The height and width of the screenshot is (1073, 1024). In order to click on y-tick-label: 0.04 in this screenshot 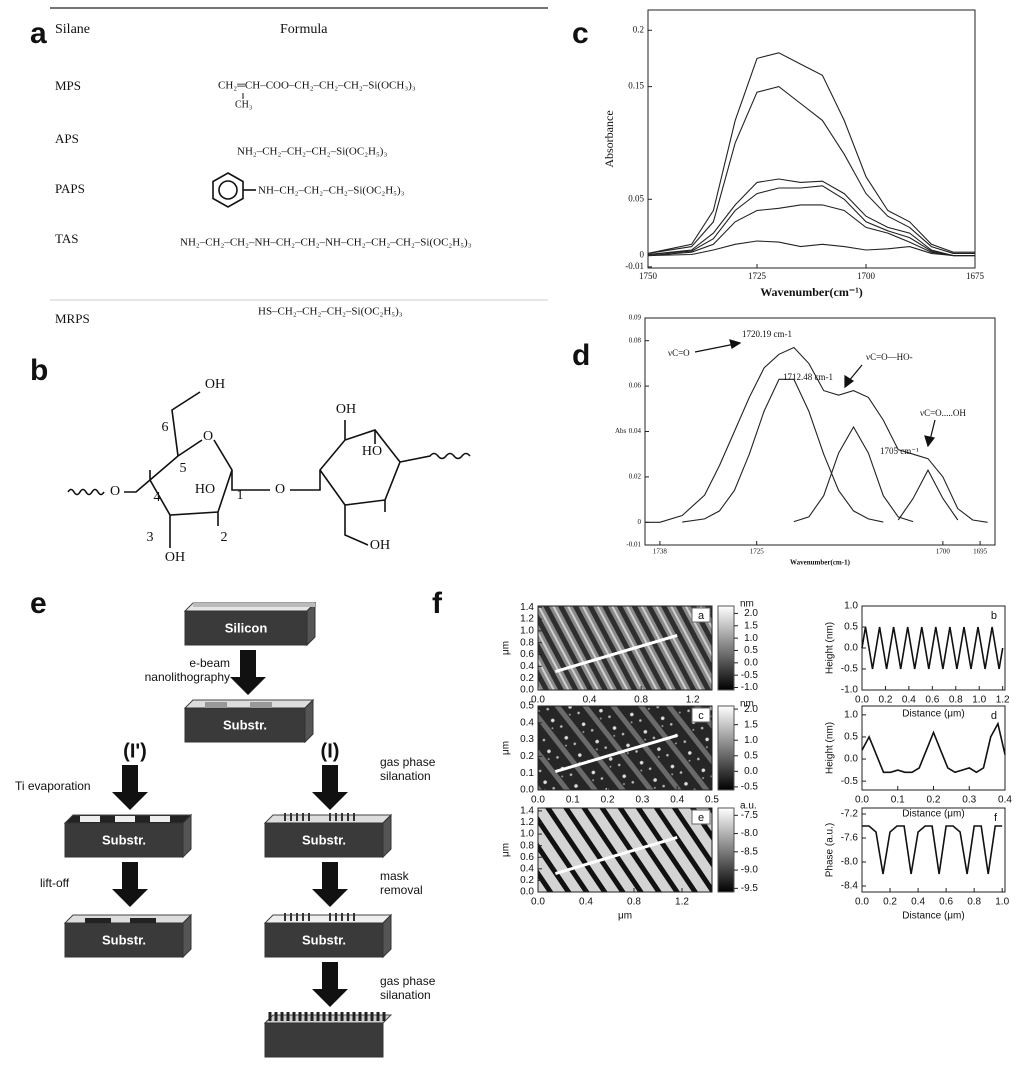, I will do `click(635, 431)`.